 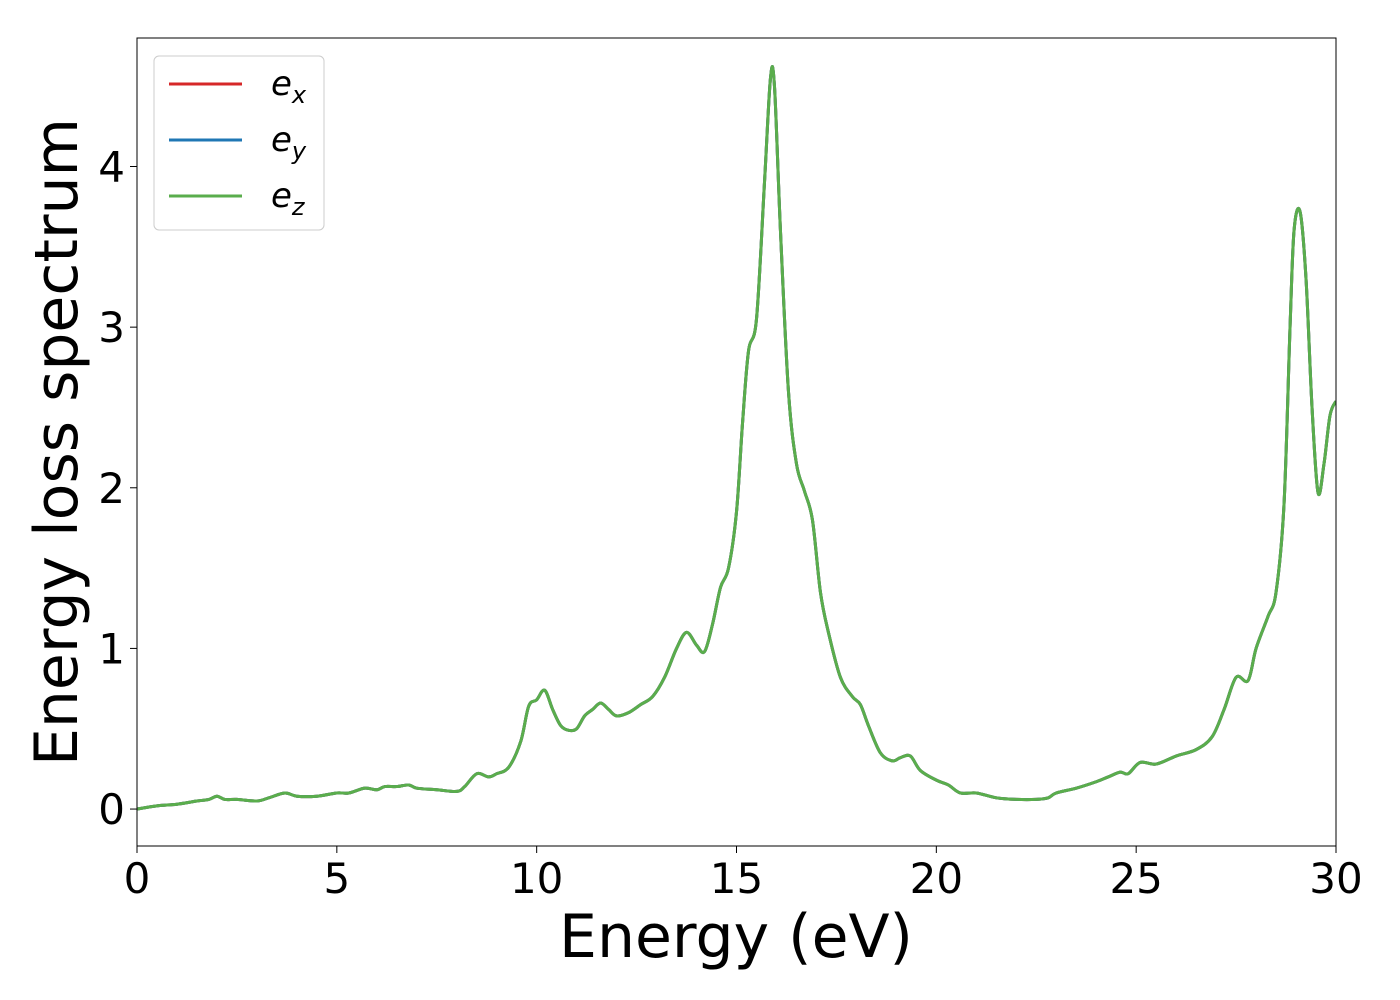 What do you see at coordinates (111, 167) in the screenshot?
I see `y-tick-label: 4` at bounding box center [111, 167].